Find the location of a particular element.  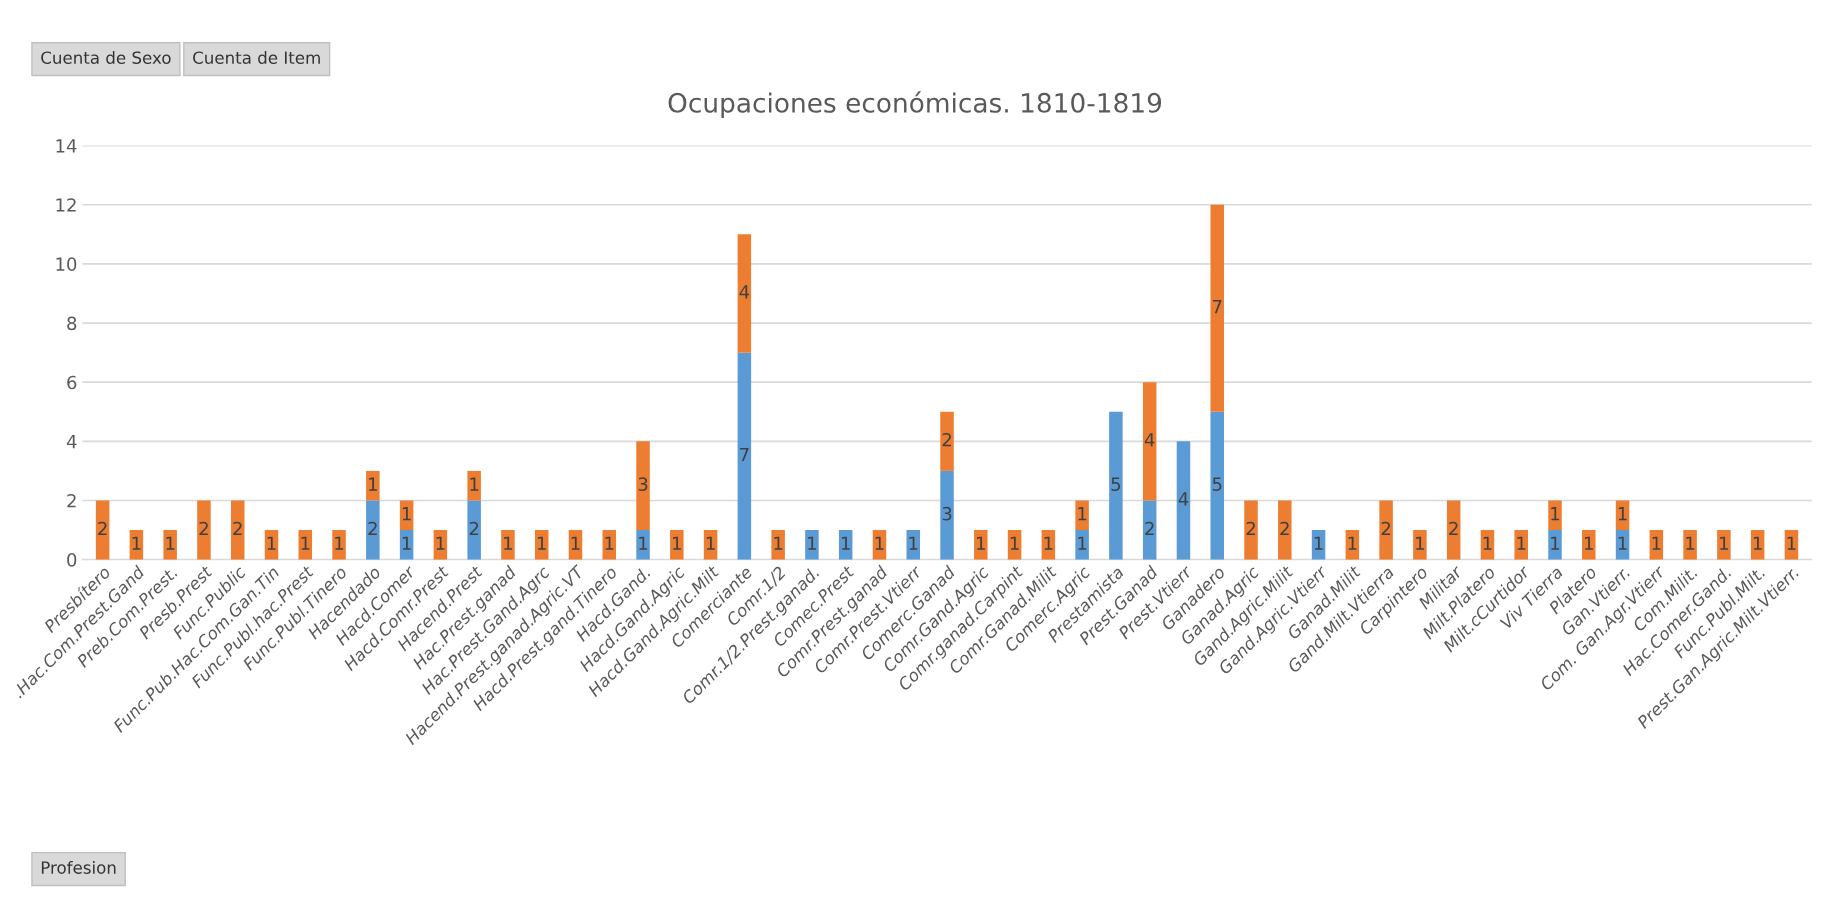

data-label: 5 is located at coordinates (1116, 484).